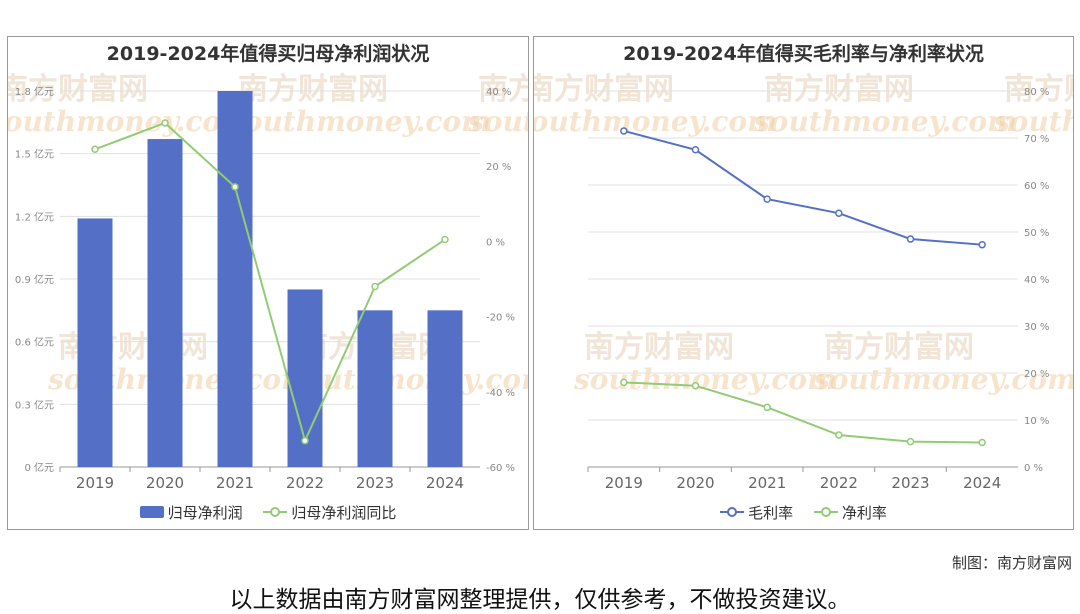  Describe the element at coordinates (864, 512) in the screenshot. I see `legend-net-margin-label: 净利率` at that location.